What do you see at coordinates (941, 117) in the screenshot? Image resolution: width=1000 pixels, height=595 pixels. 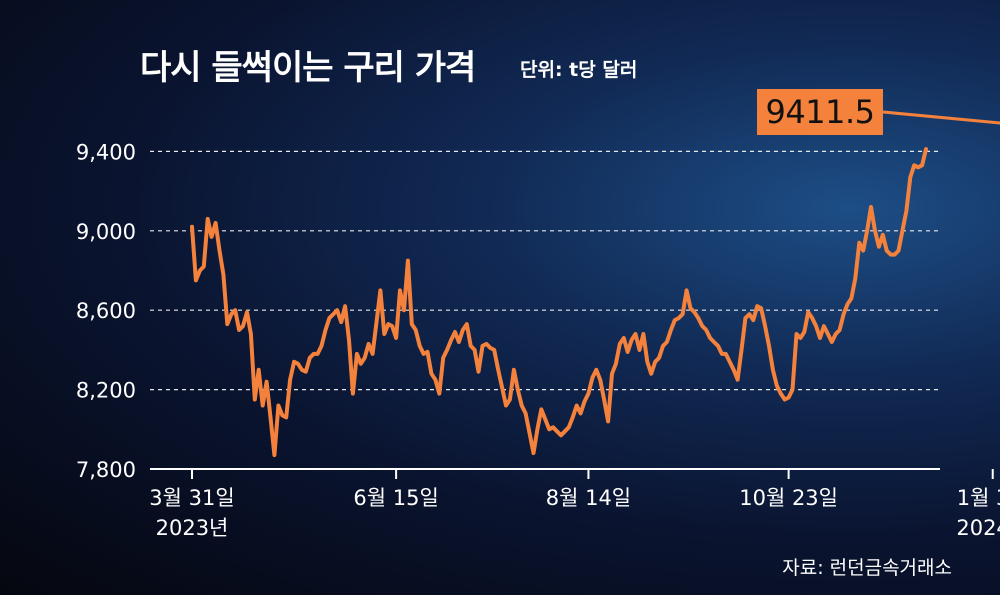 I see `callout-connector` at bounding box center [941, 117].